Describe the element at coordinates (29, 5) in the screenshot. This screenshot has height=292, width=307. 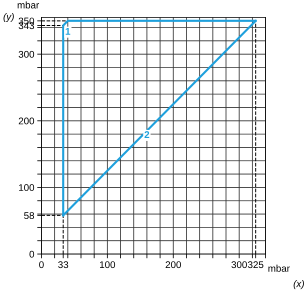
I see `y-axis-title: mbar` at that location.